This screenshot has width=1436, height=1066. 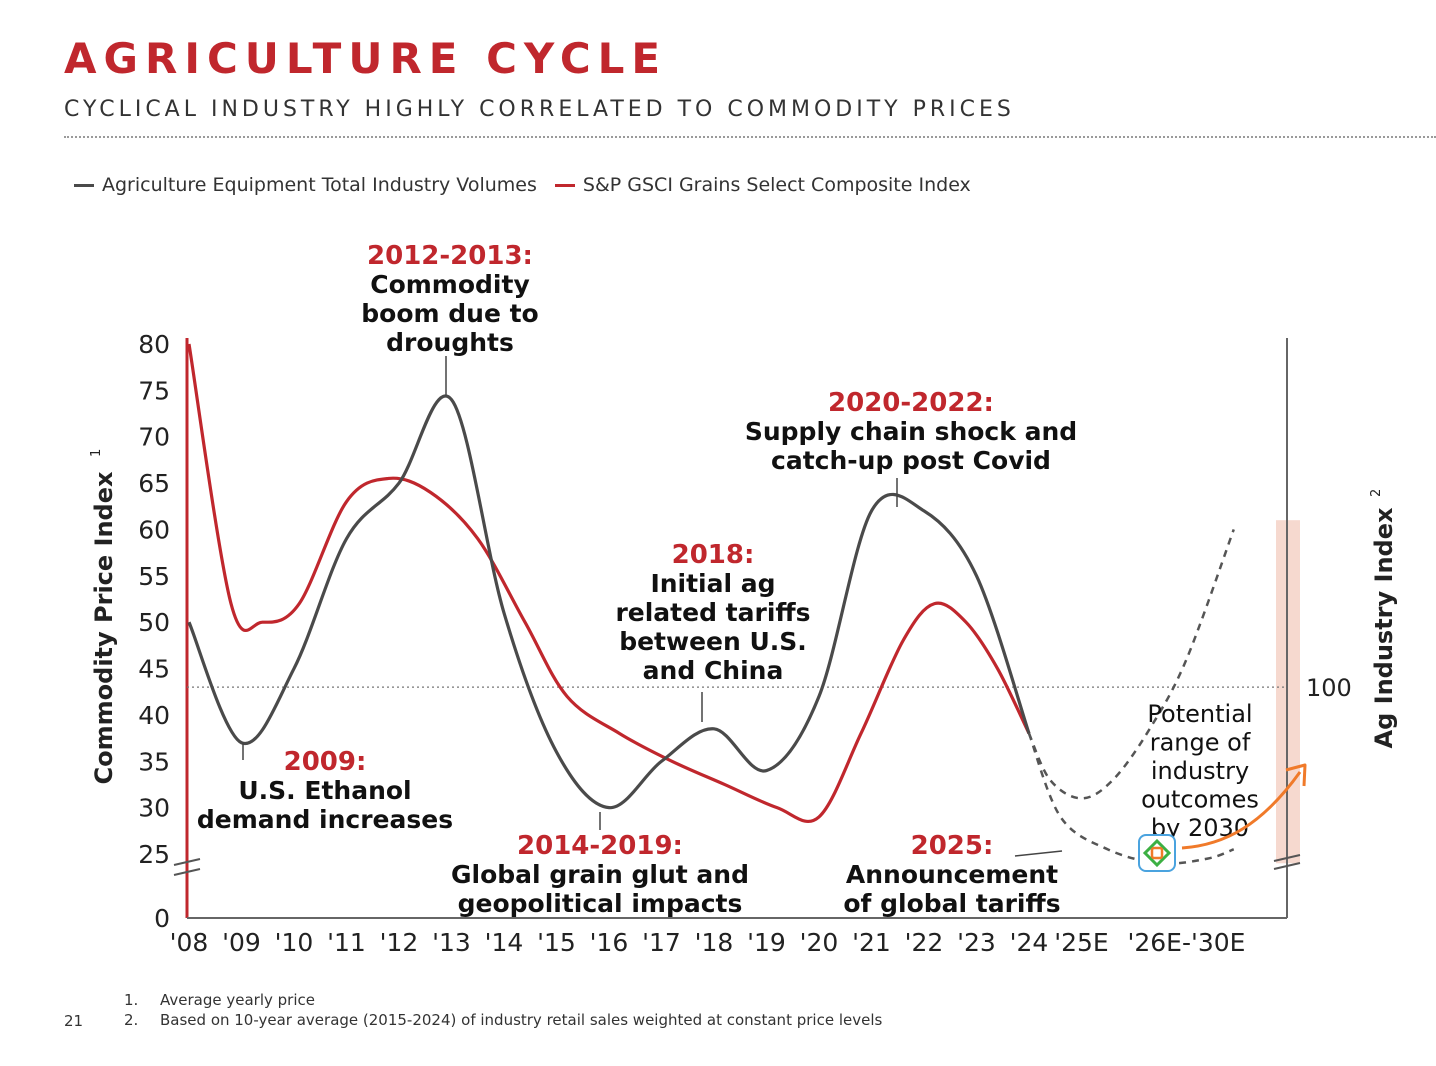 I want to click on y-tick-label: 0, so click(x=162, y=918).